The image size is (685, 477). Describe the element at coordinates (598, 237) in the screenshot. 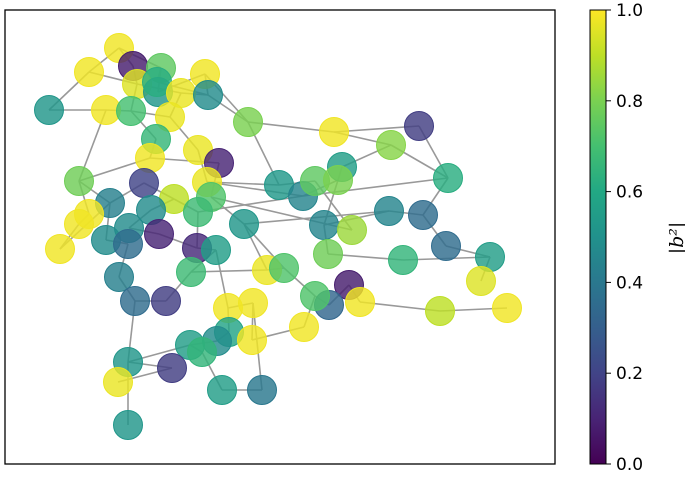

I see `colorbar-gradient` at that location.